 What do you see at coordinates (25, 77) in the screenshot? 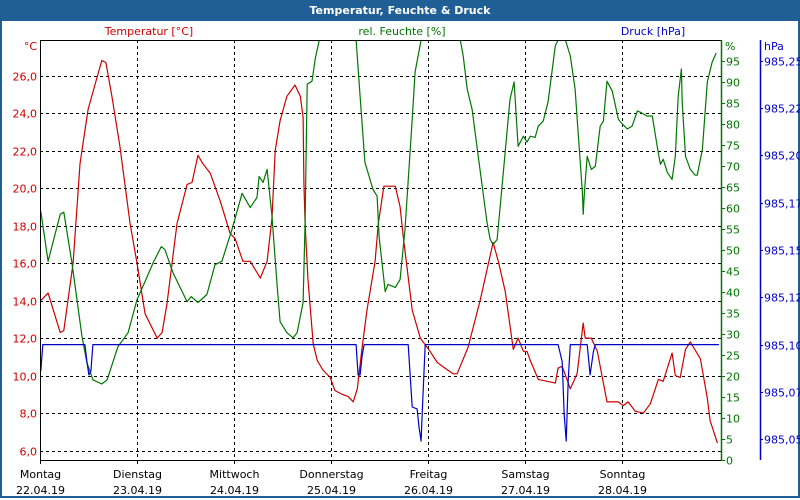
I see `temp-tick-label: 26,0` at bounding box center [25, 77].